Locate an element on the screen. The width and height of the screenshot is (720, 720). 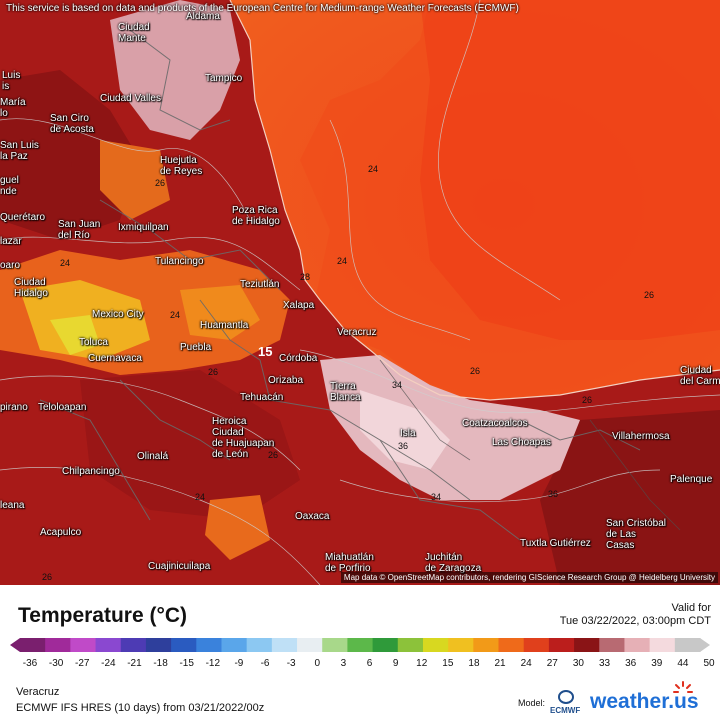
city-toluca: Toluca is located at coordinates (93, 342).